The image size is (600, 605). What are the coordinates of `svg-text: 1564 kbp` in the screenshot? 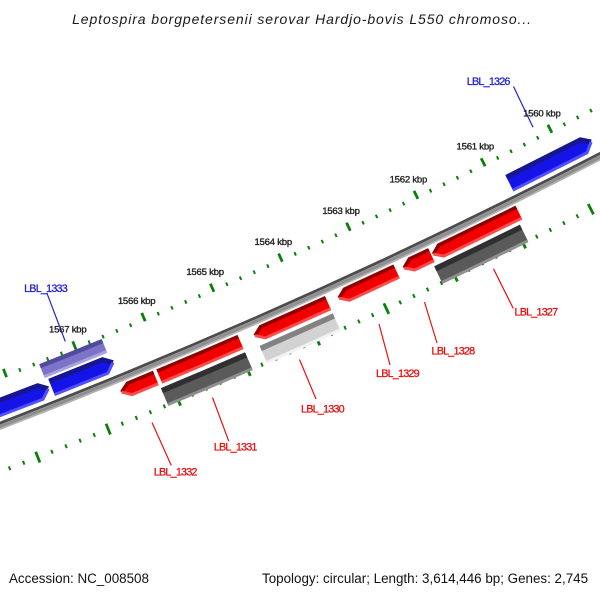 It's located at (272, 242).